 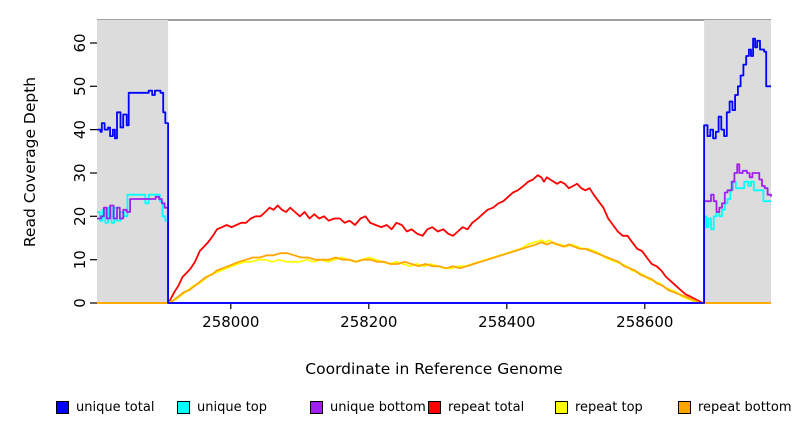 I want to click on series-repeat-bottom, so click(x=434, y=272).